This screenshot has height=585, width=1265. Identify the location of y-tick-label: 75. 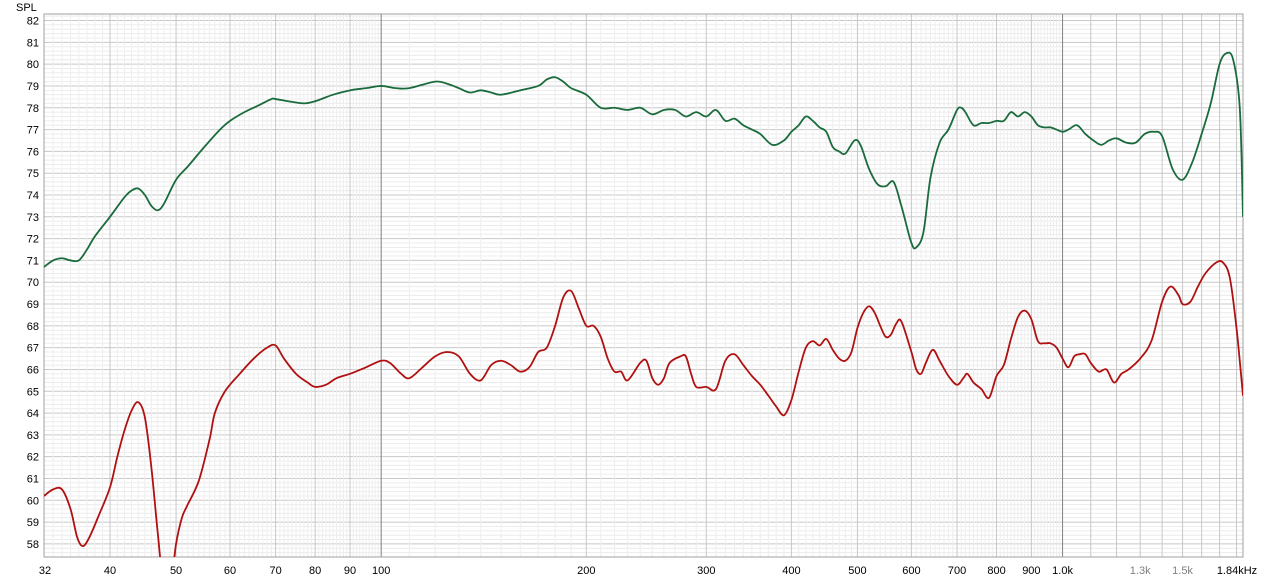
(33, 174).